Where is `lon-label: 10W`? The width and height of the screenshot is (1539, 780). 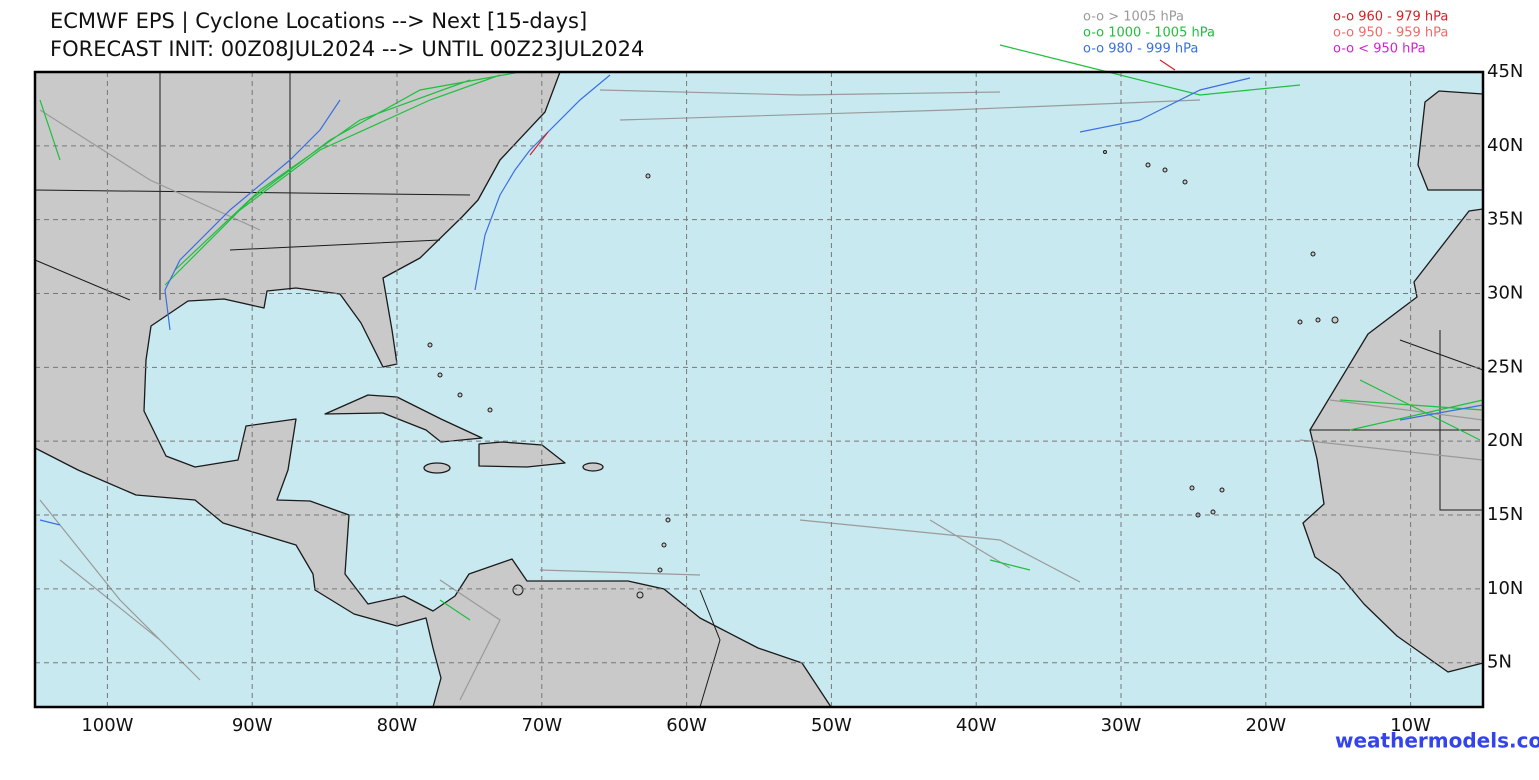 lon-label: 10W is located at coordinates (1410, 725).